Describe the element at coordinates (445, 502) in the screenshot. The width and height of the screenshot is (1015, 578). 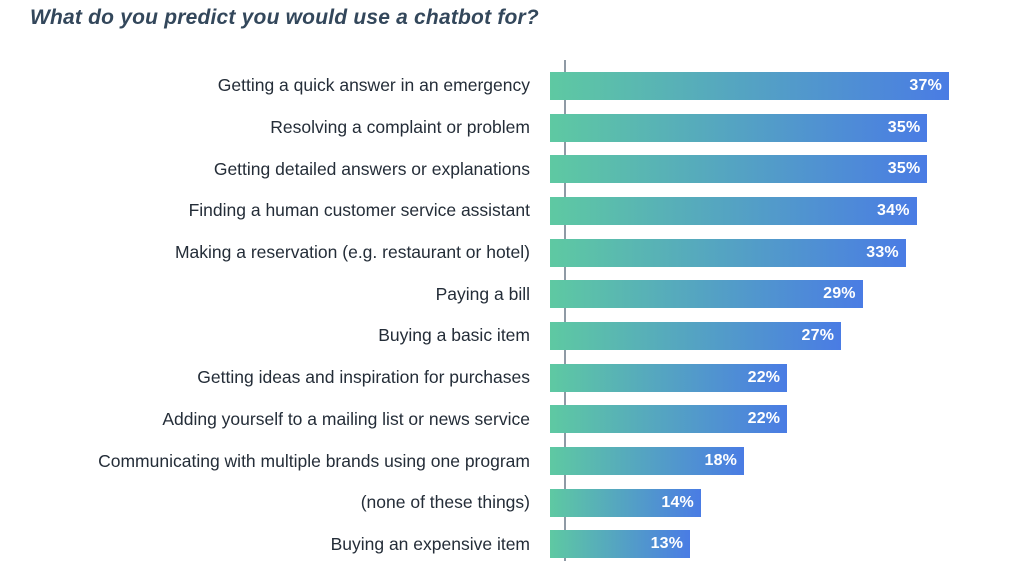
I see `category-label: (none of these things)` at that location.